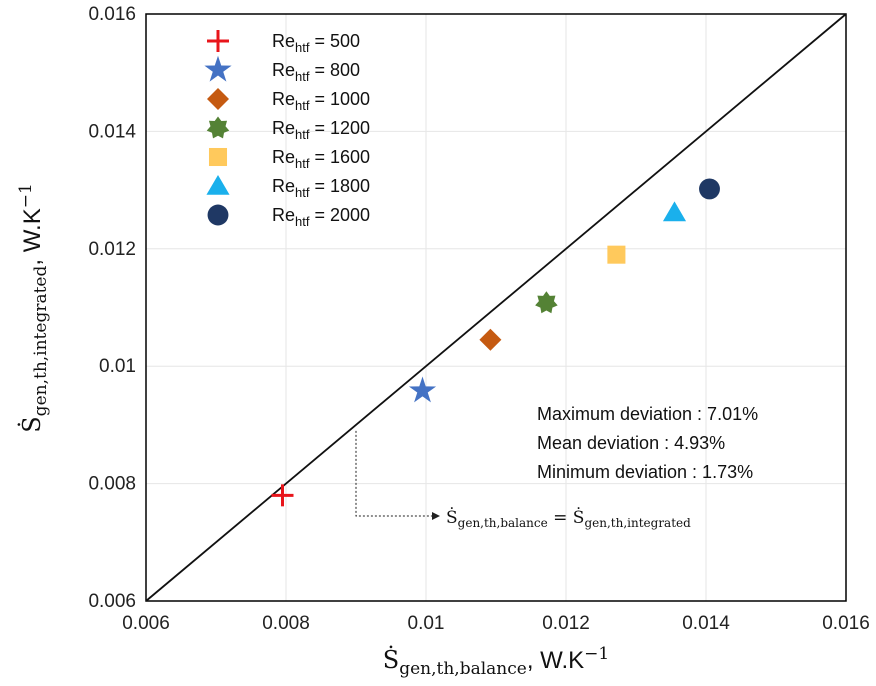 The image size is (876, 686). I want to click on legend-label: Rehtf = 500, so click(316, 43).